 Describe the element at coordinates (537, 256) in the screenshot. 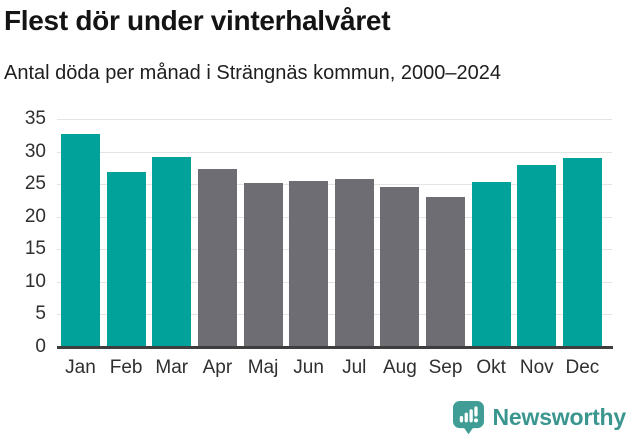

I see `bar-nov` at that location.